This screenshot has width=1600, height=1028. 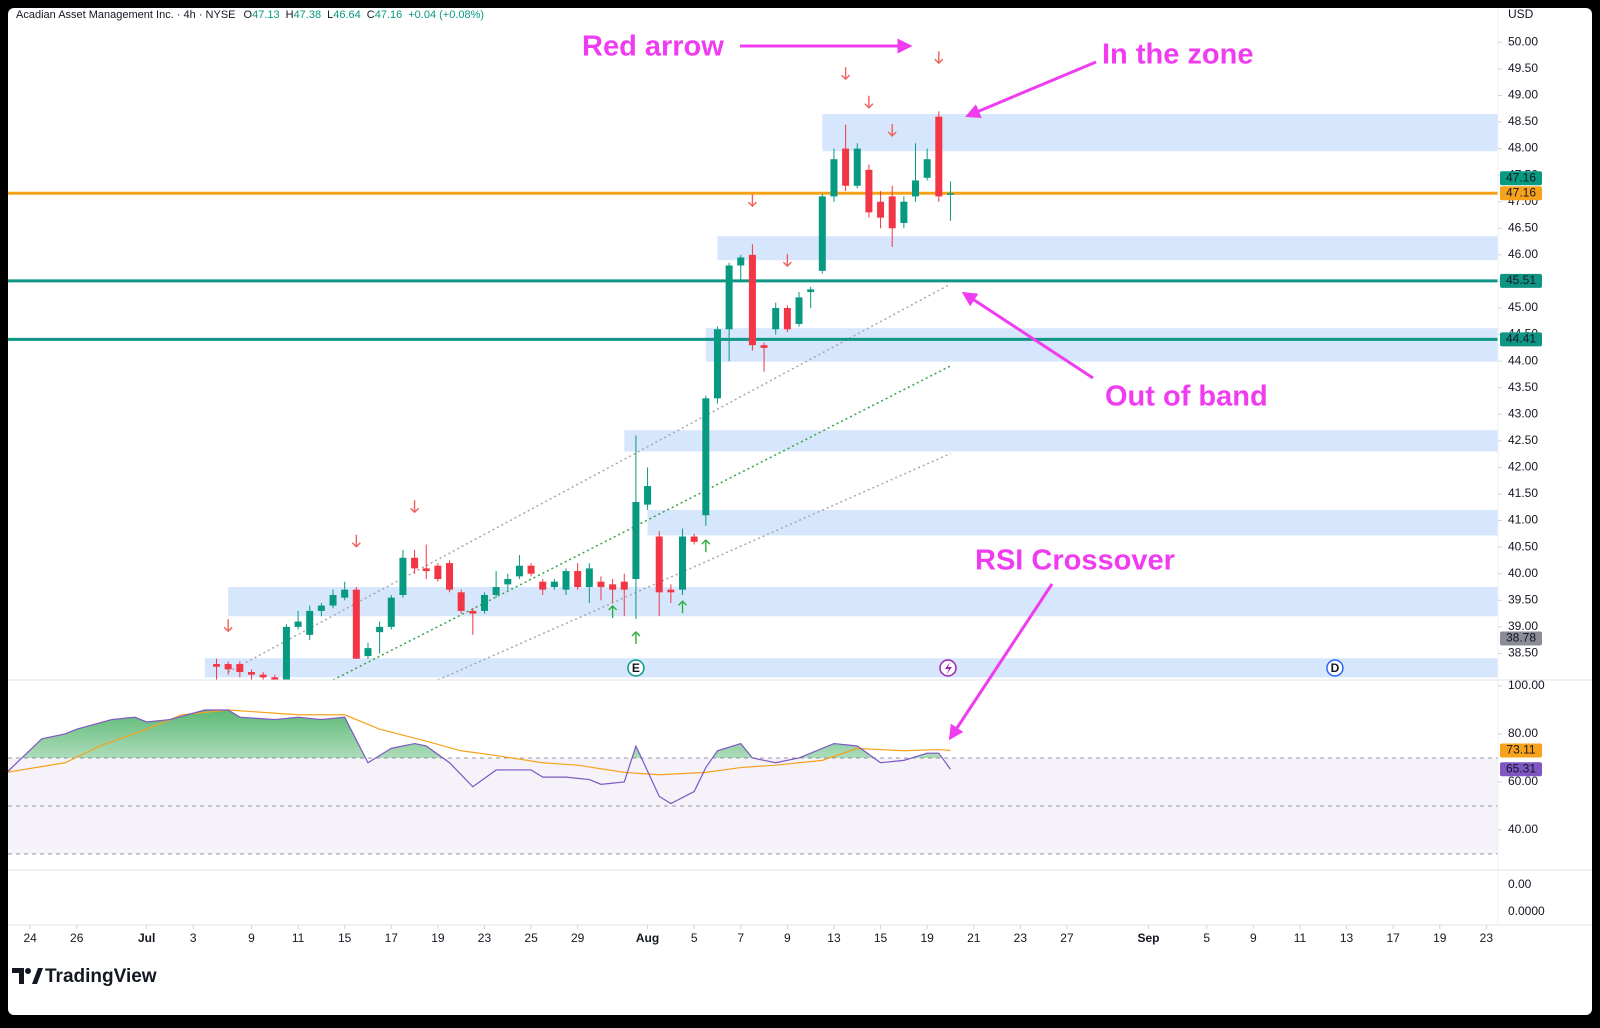 I want to click on x-tick-label: 3, so click(x=193, y=938).